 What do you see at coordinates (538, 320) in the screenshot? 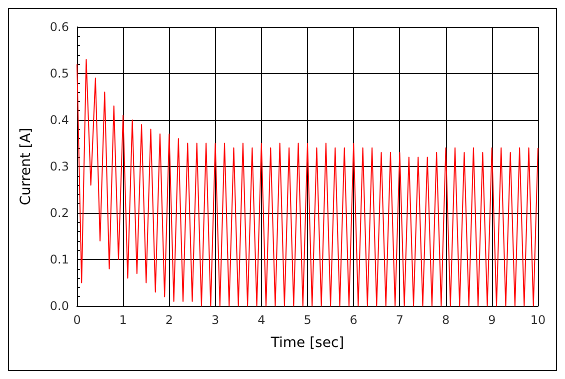
I see `x-tick-label: 10` at bounding box center [538, 320].